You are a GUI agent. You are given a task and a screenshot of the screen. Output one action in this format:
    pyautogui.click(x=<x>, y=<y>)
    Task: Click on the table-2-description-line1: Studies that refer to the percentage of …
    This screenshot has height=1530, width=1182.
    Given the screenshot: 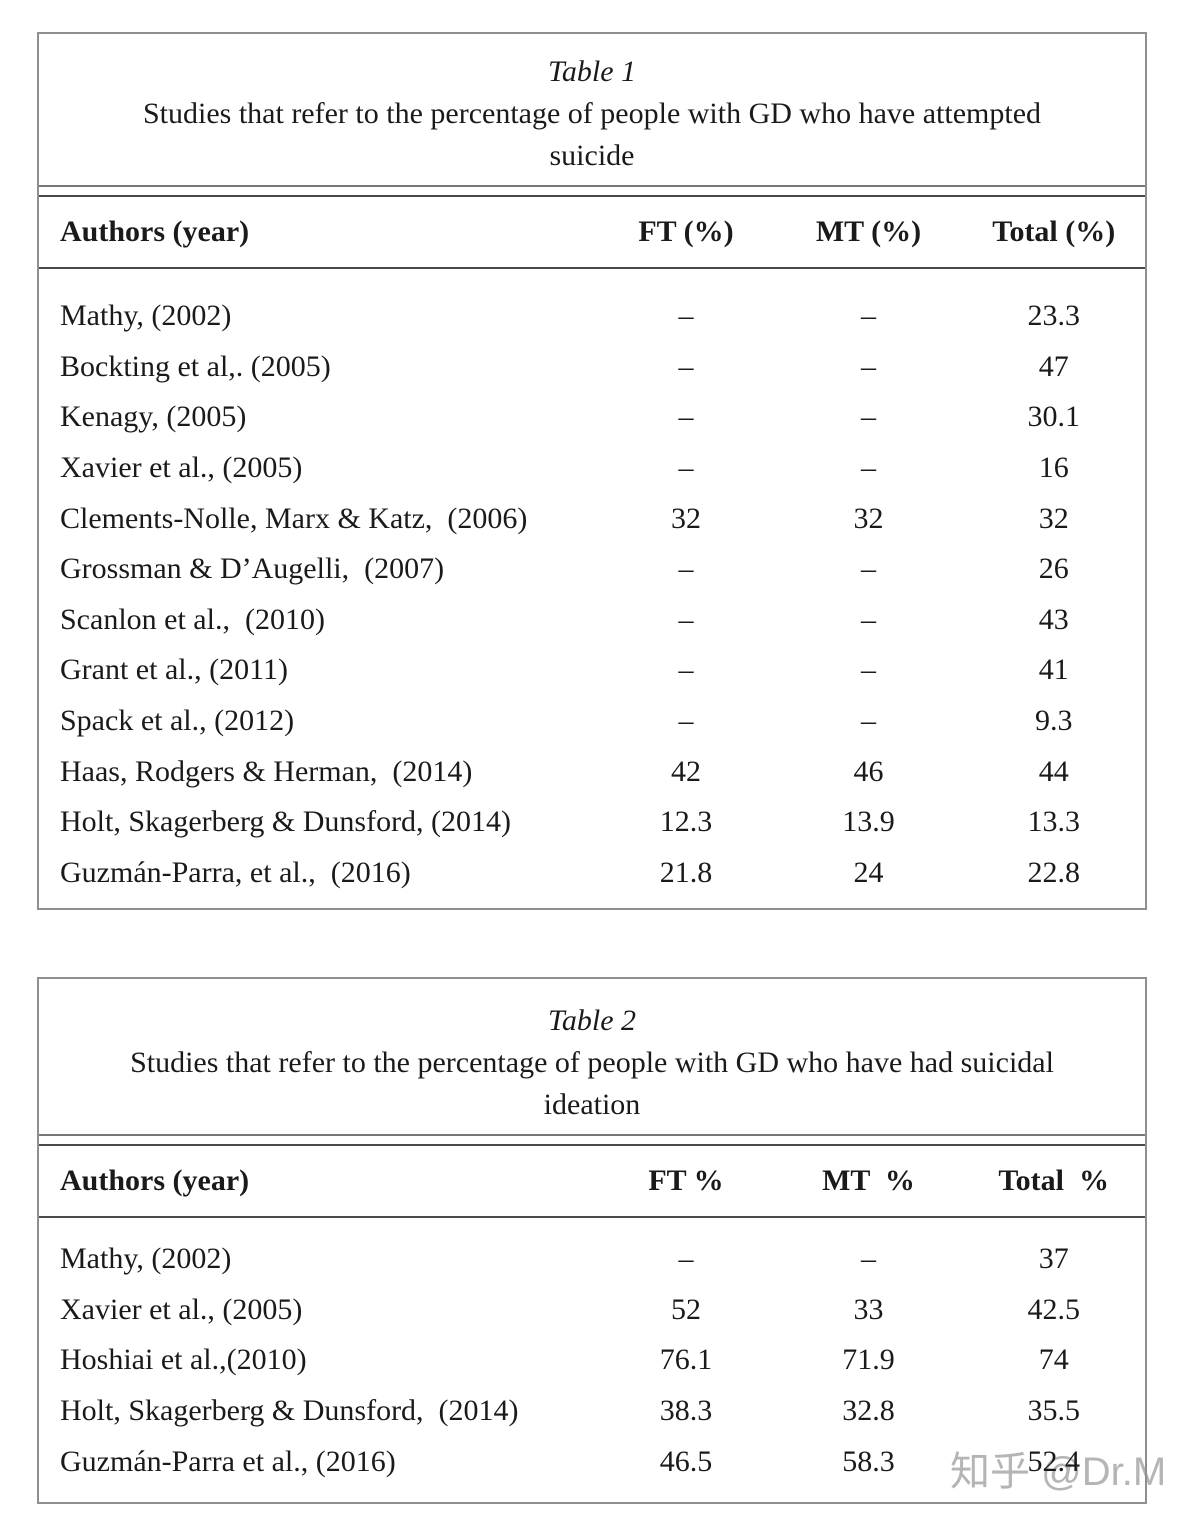 What is the action you would take?
    pyautogui.click(x=592, y=1062)
    